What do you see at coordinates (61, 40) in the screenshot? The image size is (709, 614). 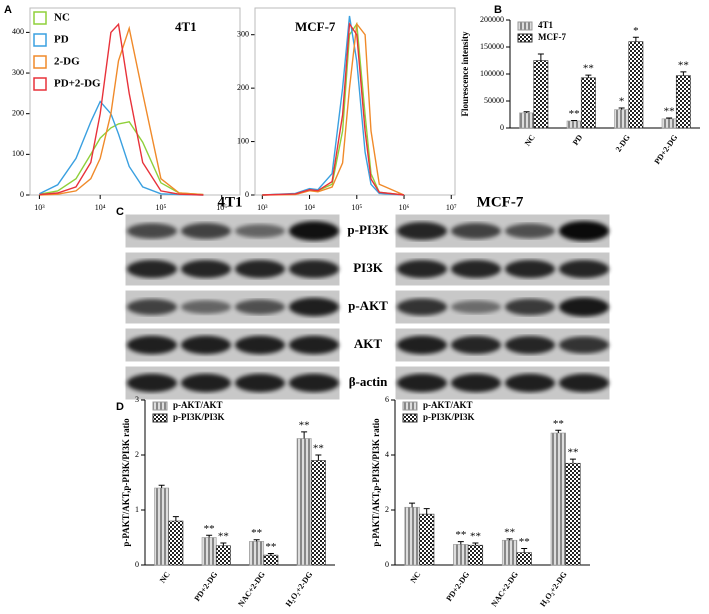 I see `legend-label: PD` at bounding box center [61, 40].